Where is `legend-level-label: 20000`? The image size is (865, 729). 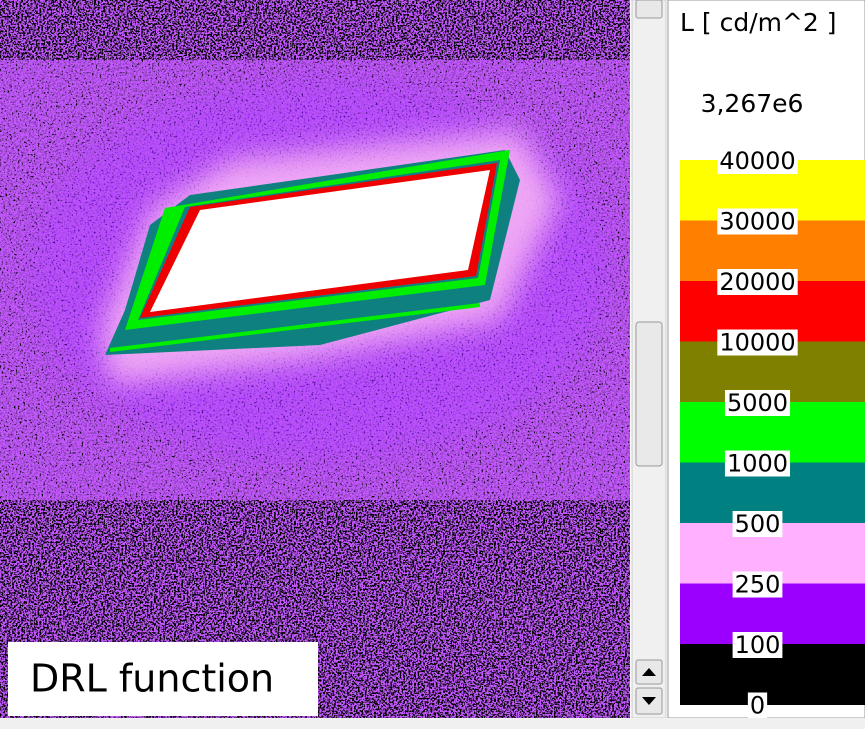 legend-level-label: 20000 is located at coordinates (757, 282).